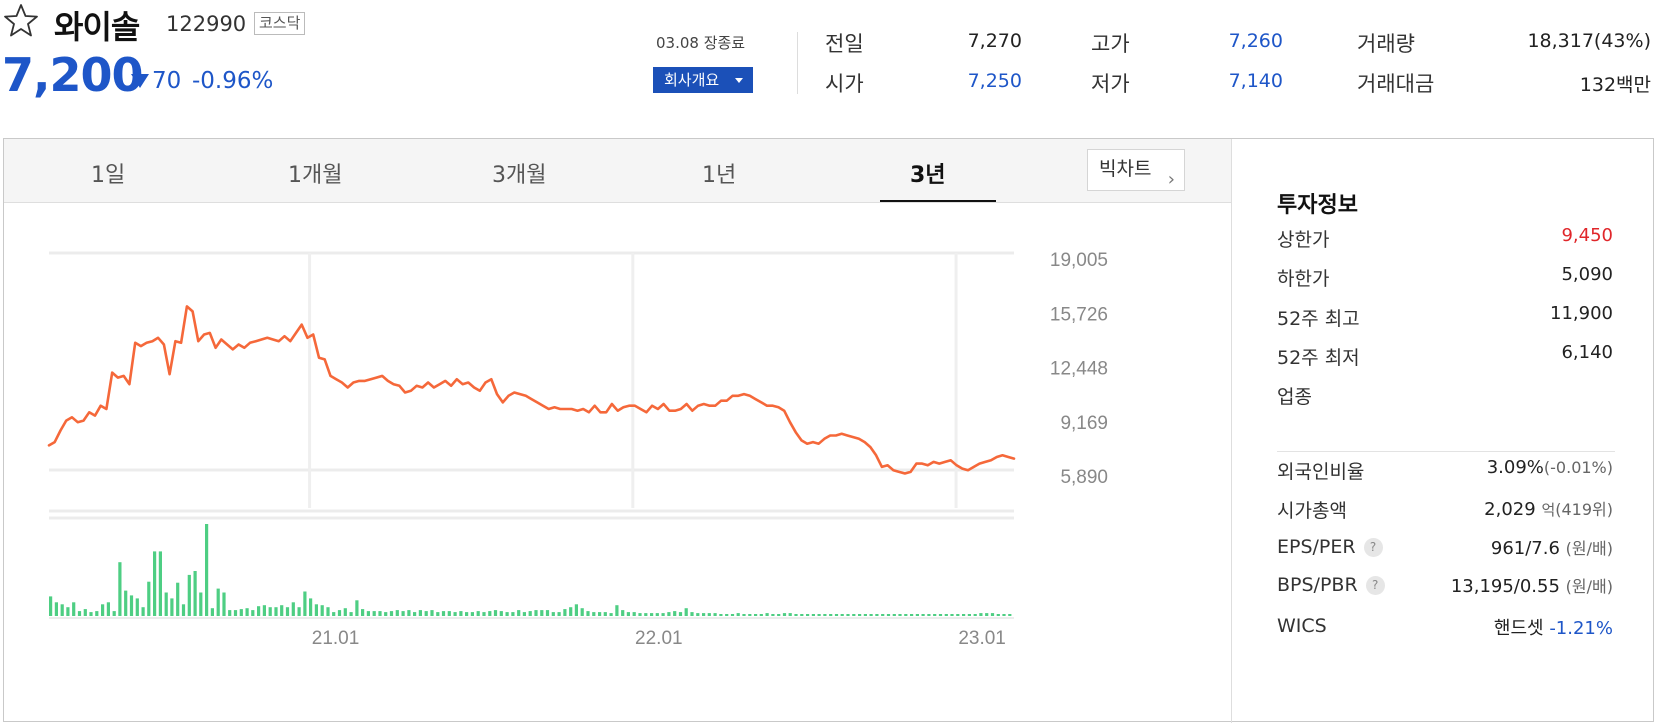 The height and width of the screenshot is (724, 1657). I want to click on stock-code: 122990, so click(206, 24).